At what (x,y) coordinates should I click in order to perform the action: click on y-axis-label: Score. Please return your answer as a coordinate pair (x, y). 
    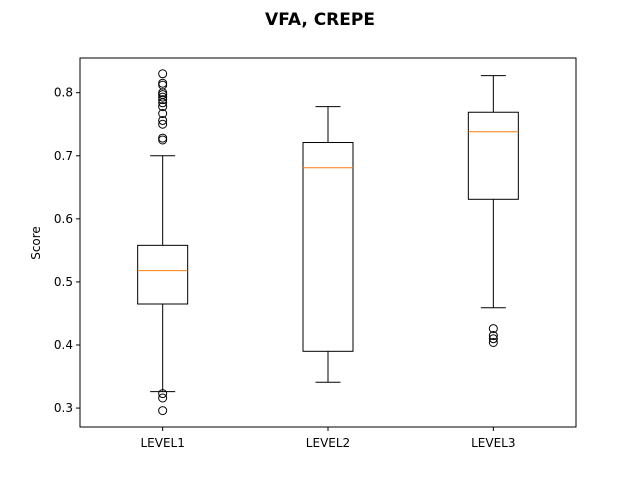
    Looking at the image, I should click on (36, 243).